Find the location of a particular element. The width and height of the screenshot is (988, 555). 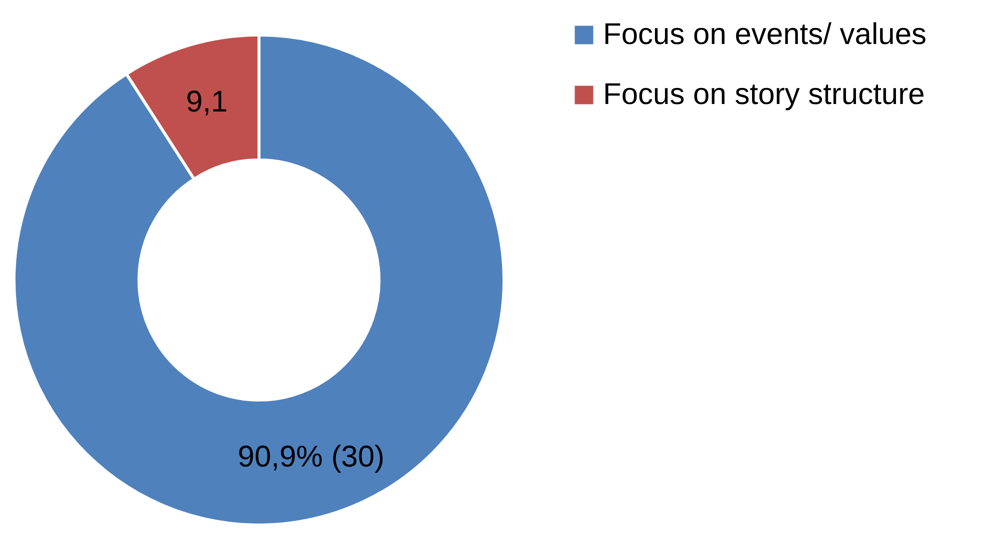

data-label: 90,9% (30) is located at coordinates (311, 457).